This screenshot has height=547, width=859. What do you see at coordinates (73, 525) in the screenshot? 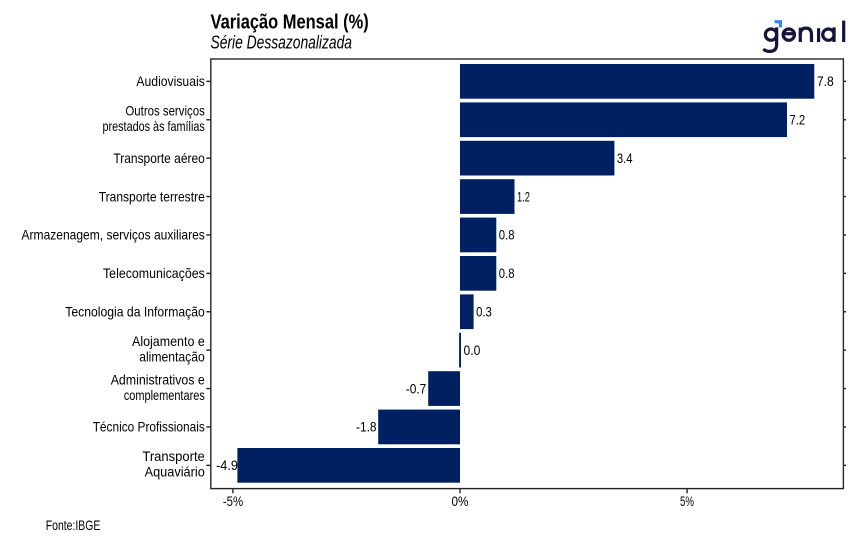
I see `svg-text: Fonte:IBGE` at bounding box center [73, 525].